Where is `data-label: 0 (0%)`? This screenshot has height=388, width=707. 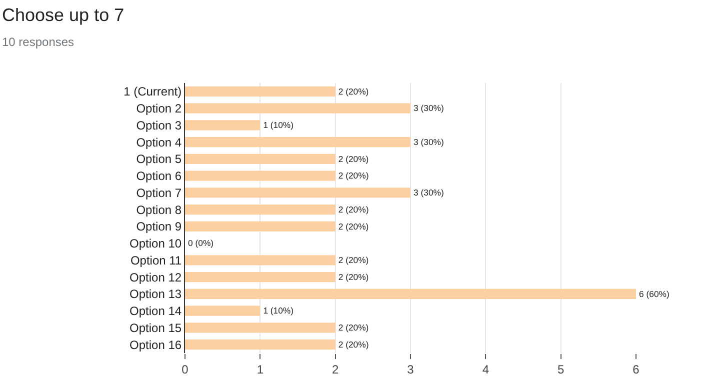
data-label: 0 (0%) is located at coordinates (201, 243).